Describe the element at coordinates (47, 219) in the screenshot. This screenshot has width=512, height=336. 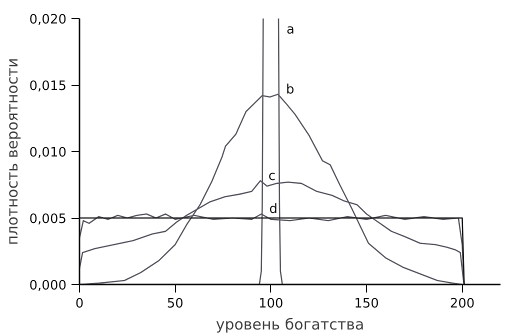
I see `y-tick-label: 0,005` at that location.